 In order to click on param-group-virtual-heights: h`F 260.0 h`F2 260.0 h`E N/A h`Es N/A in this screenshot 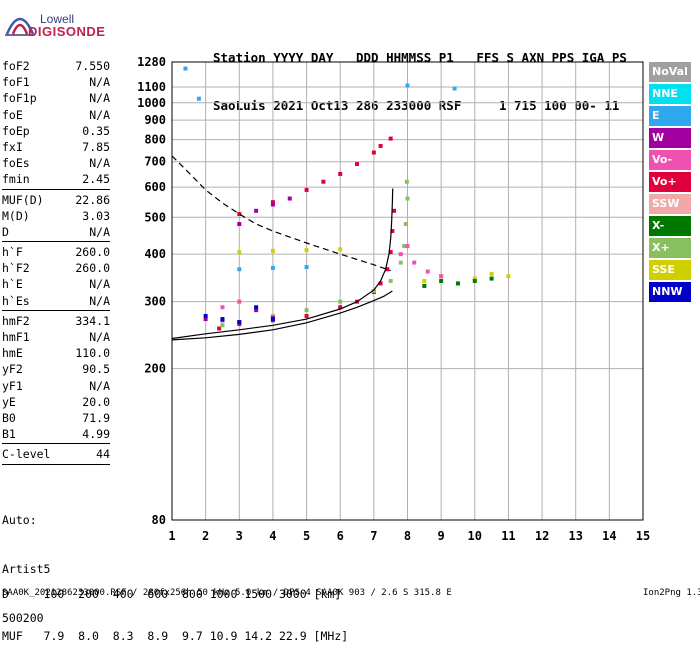, I will do `click(56, 276)`.